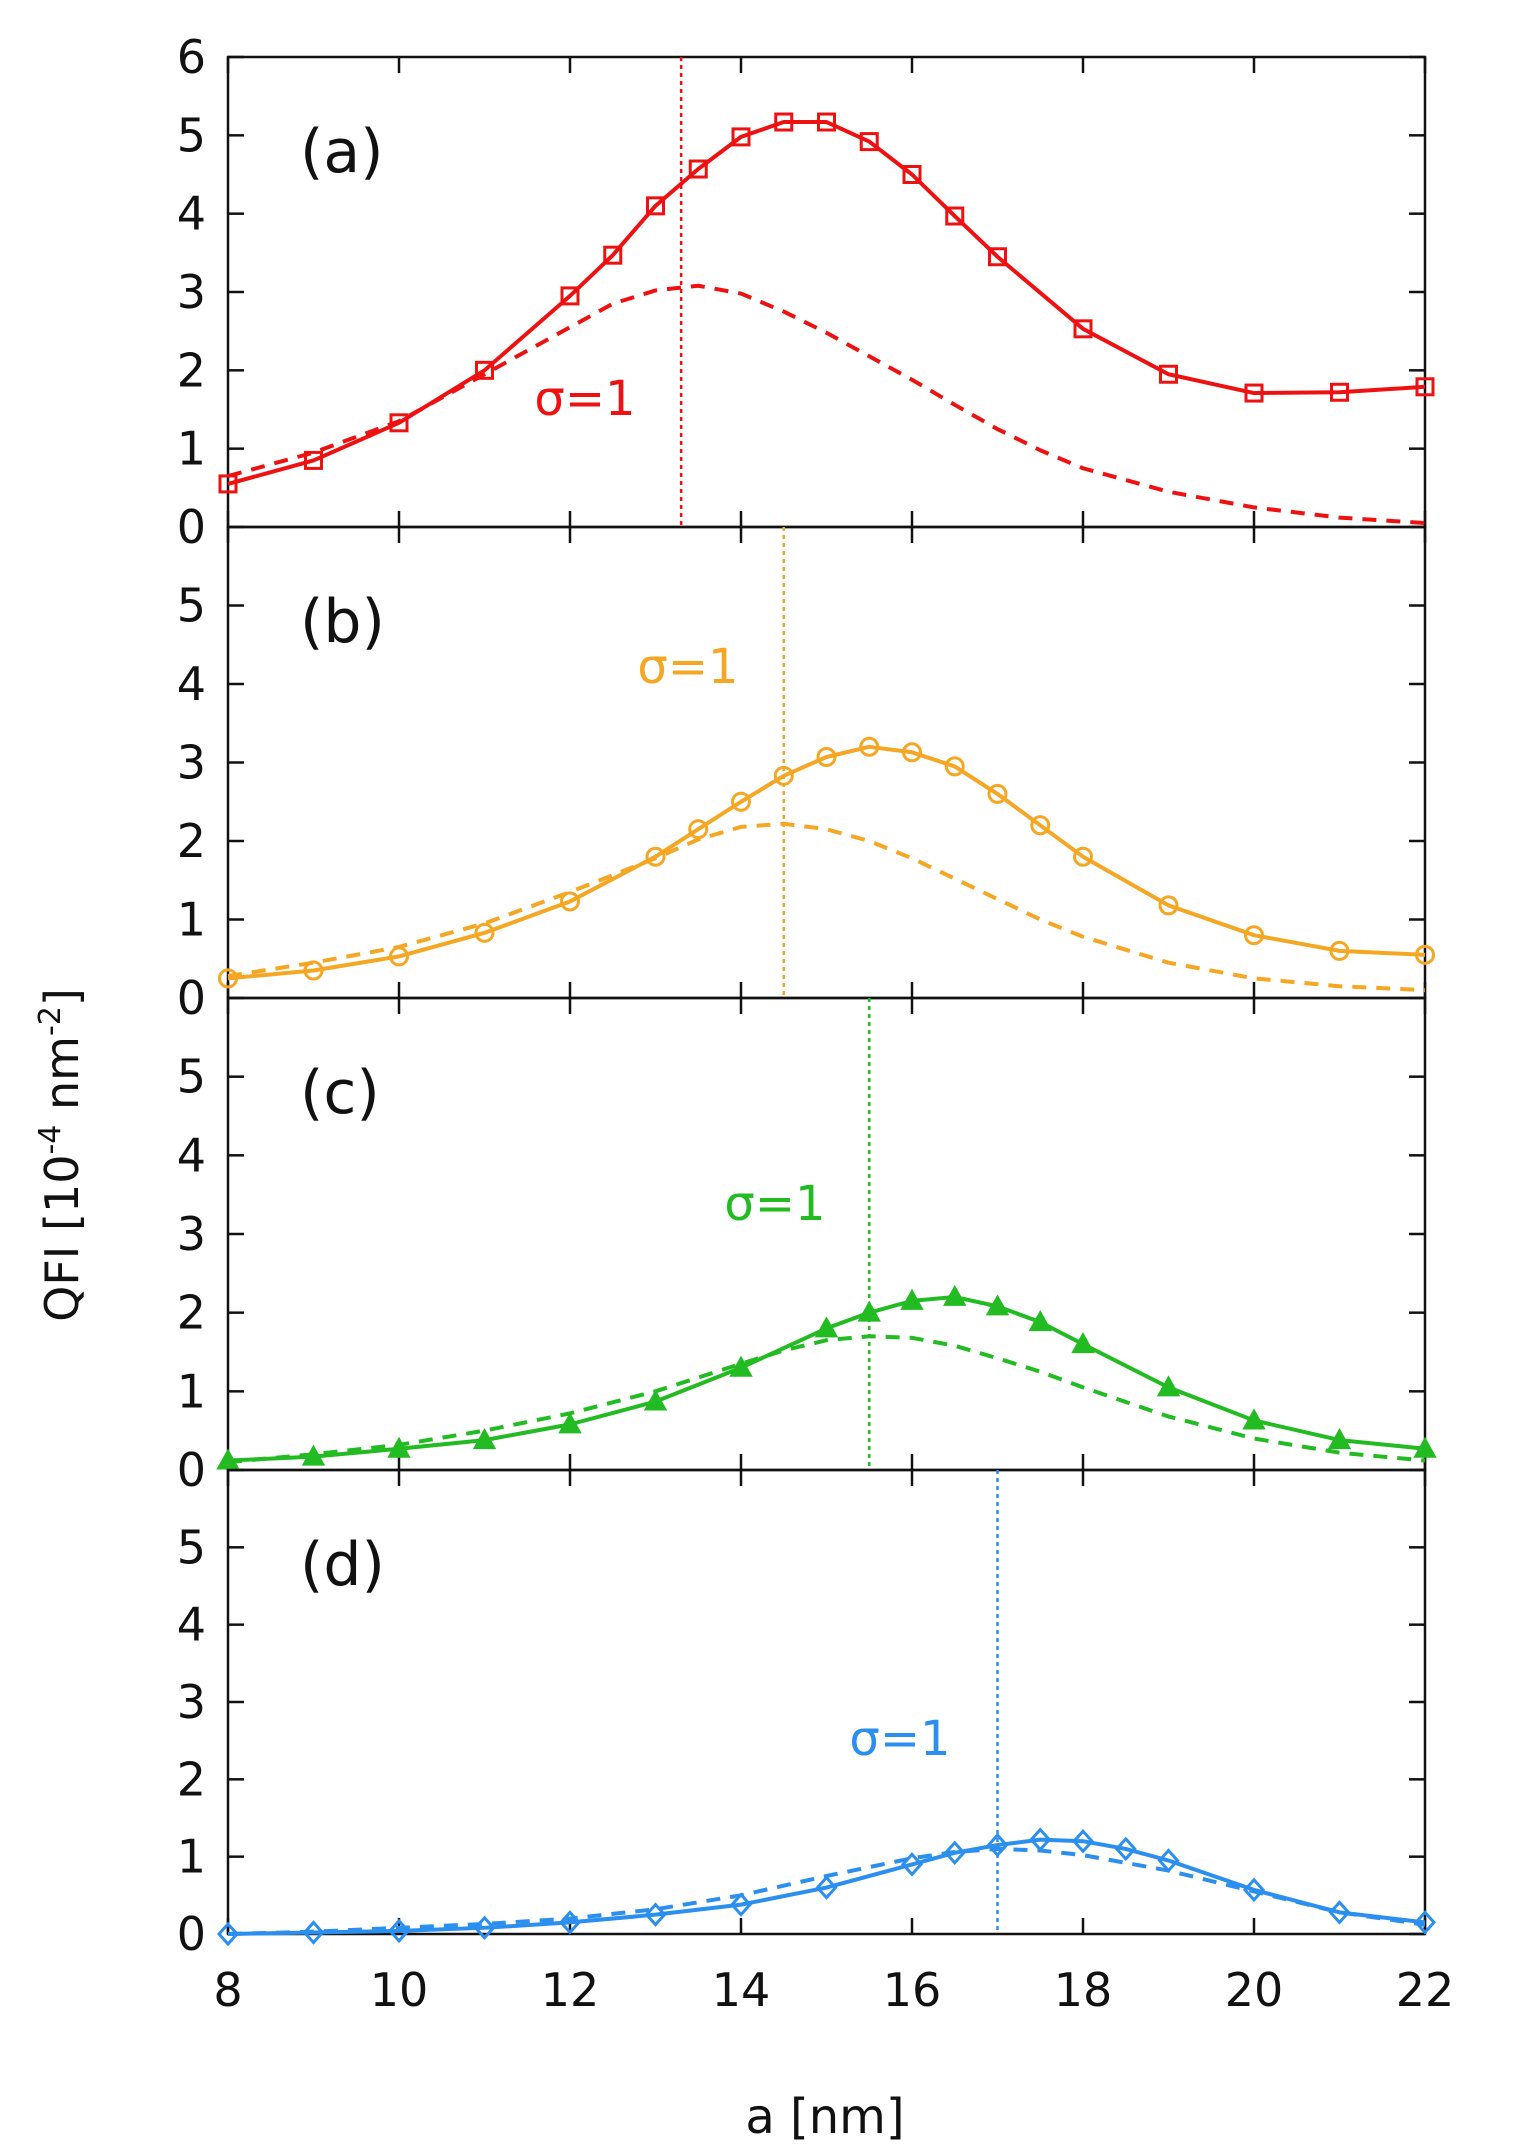 Image resolution: width=1535 pixels, height=2151 pixels. I want to click on panel-label: (b), so click(342, 622).